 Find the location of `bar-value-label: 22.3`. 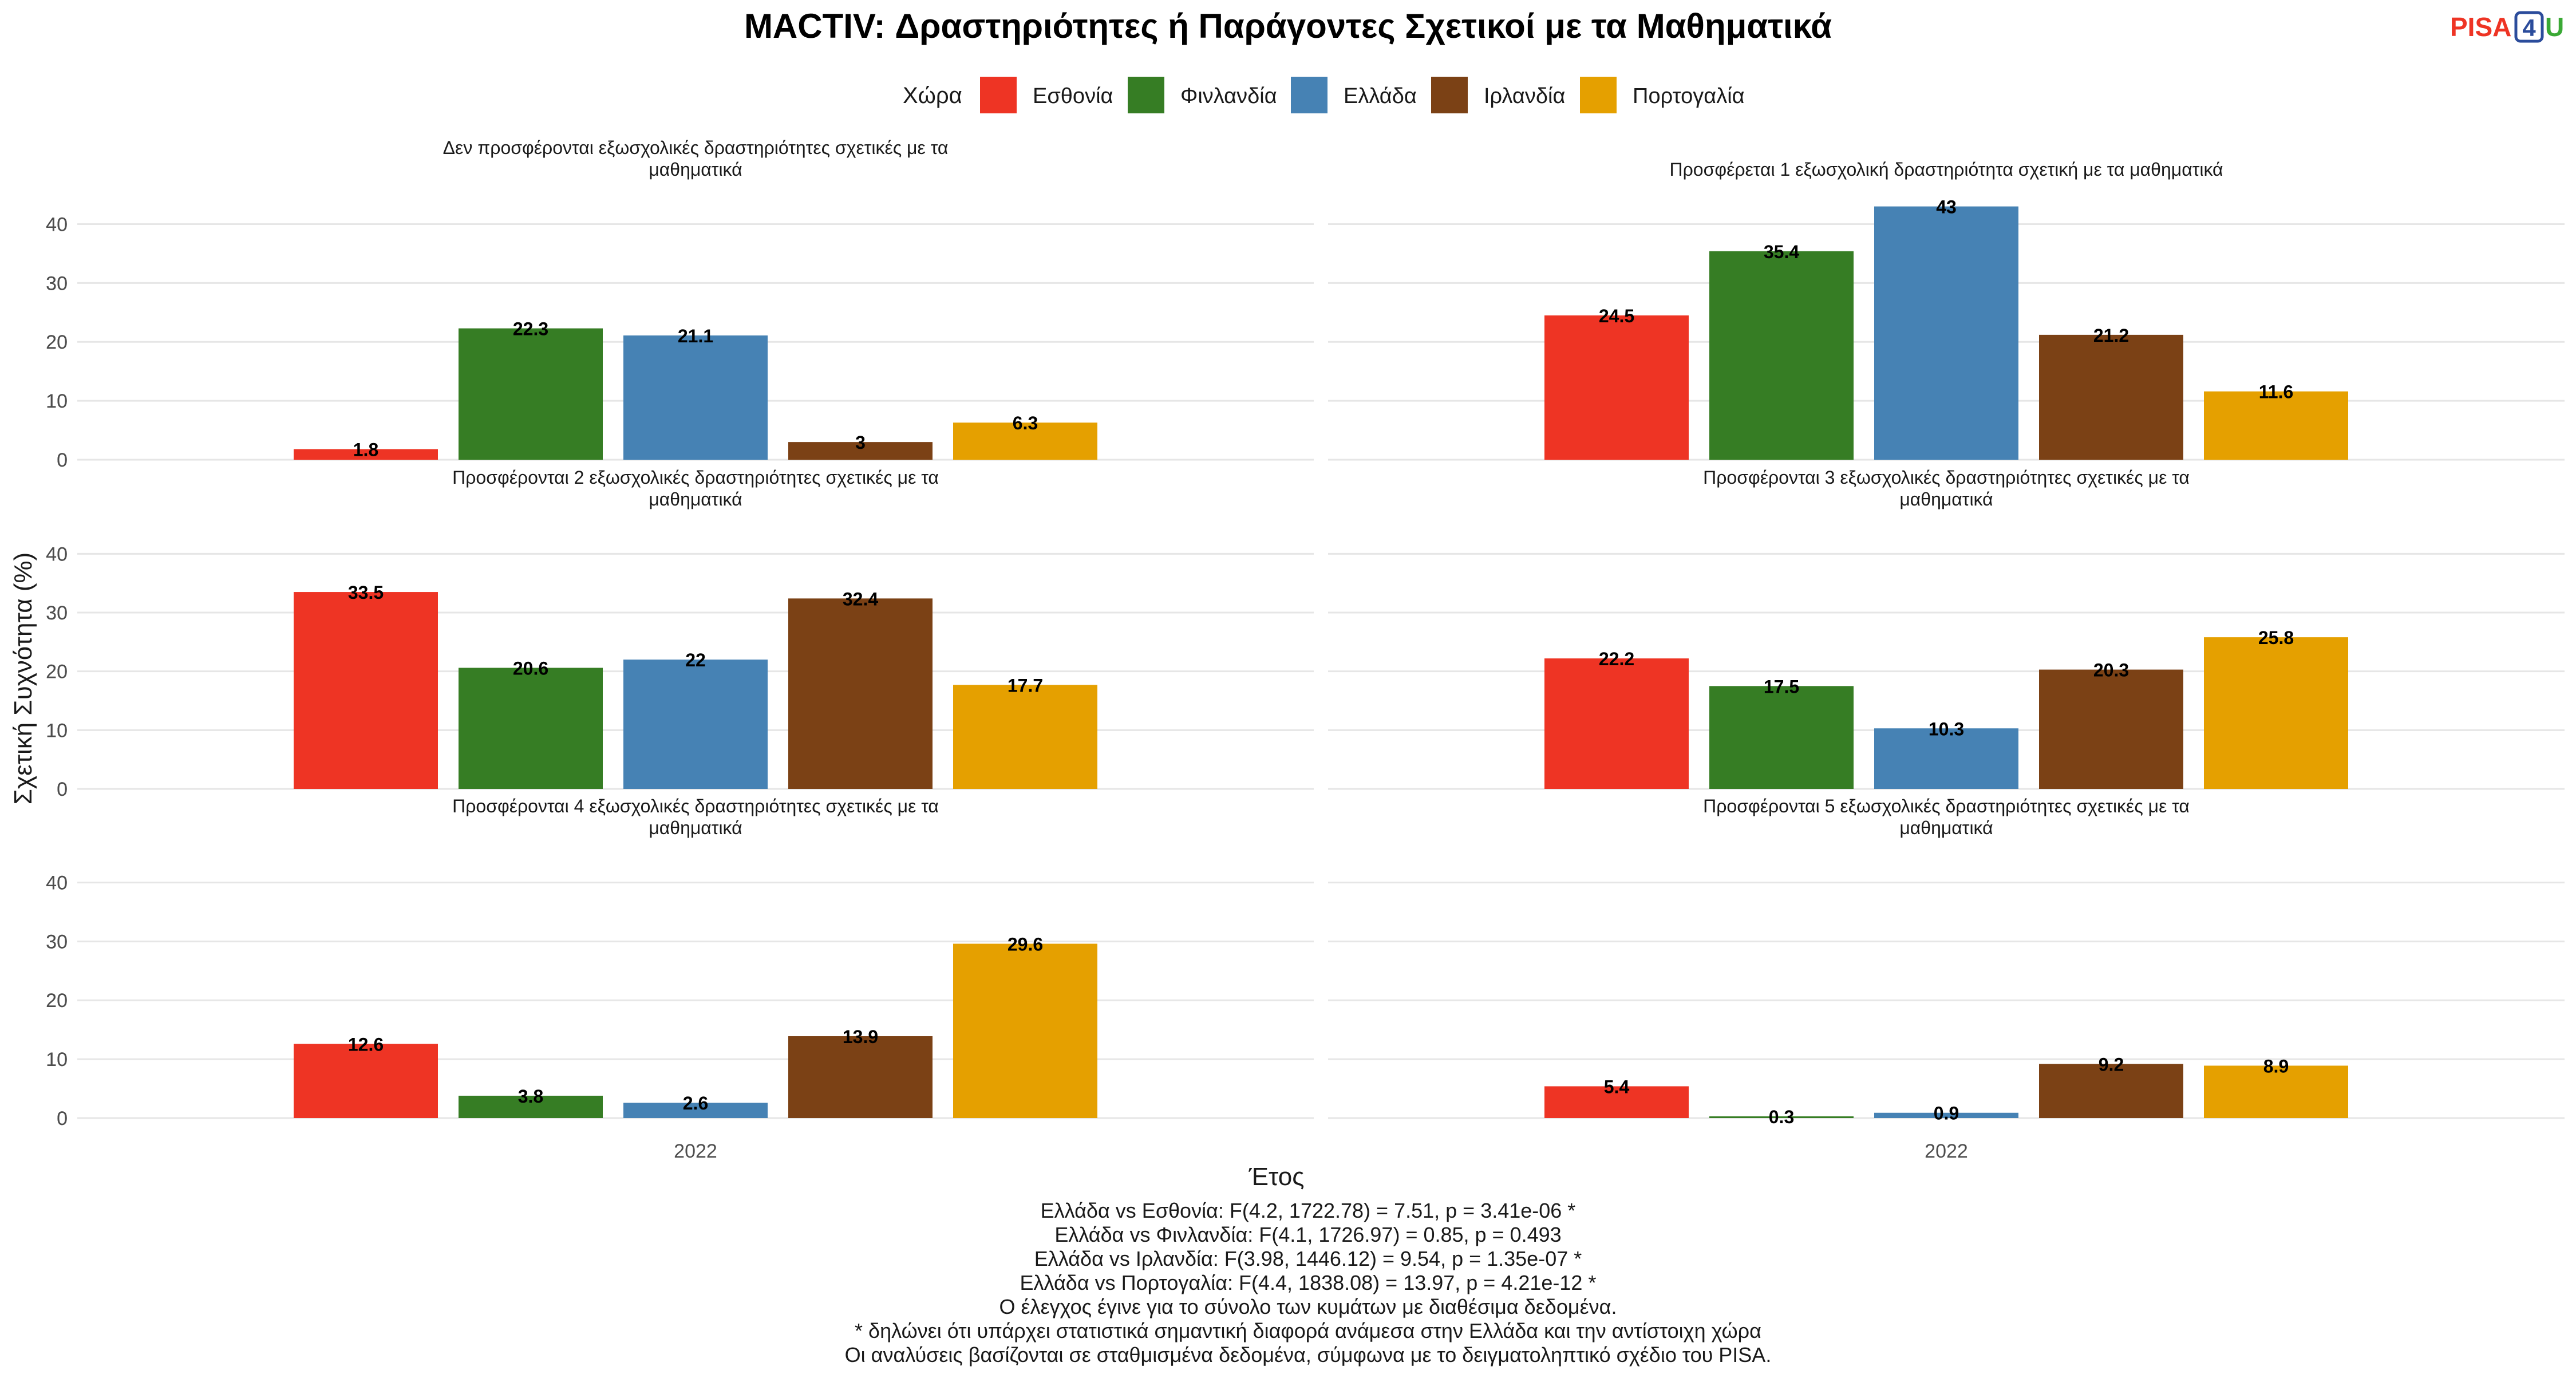

bar-value-label: 22.3 is located at coordinates (530, 329).